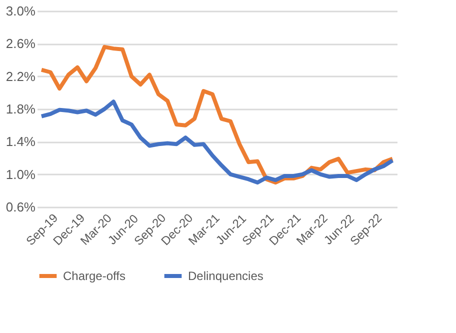  What do you see at coordinates (21, 142) in the screenshot?
I see `y-tick-label: 1.4%` at bounding box center [21, 142].